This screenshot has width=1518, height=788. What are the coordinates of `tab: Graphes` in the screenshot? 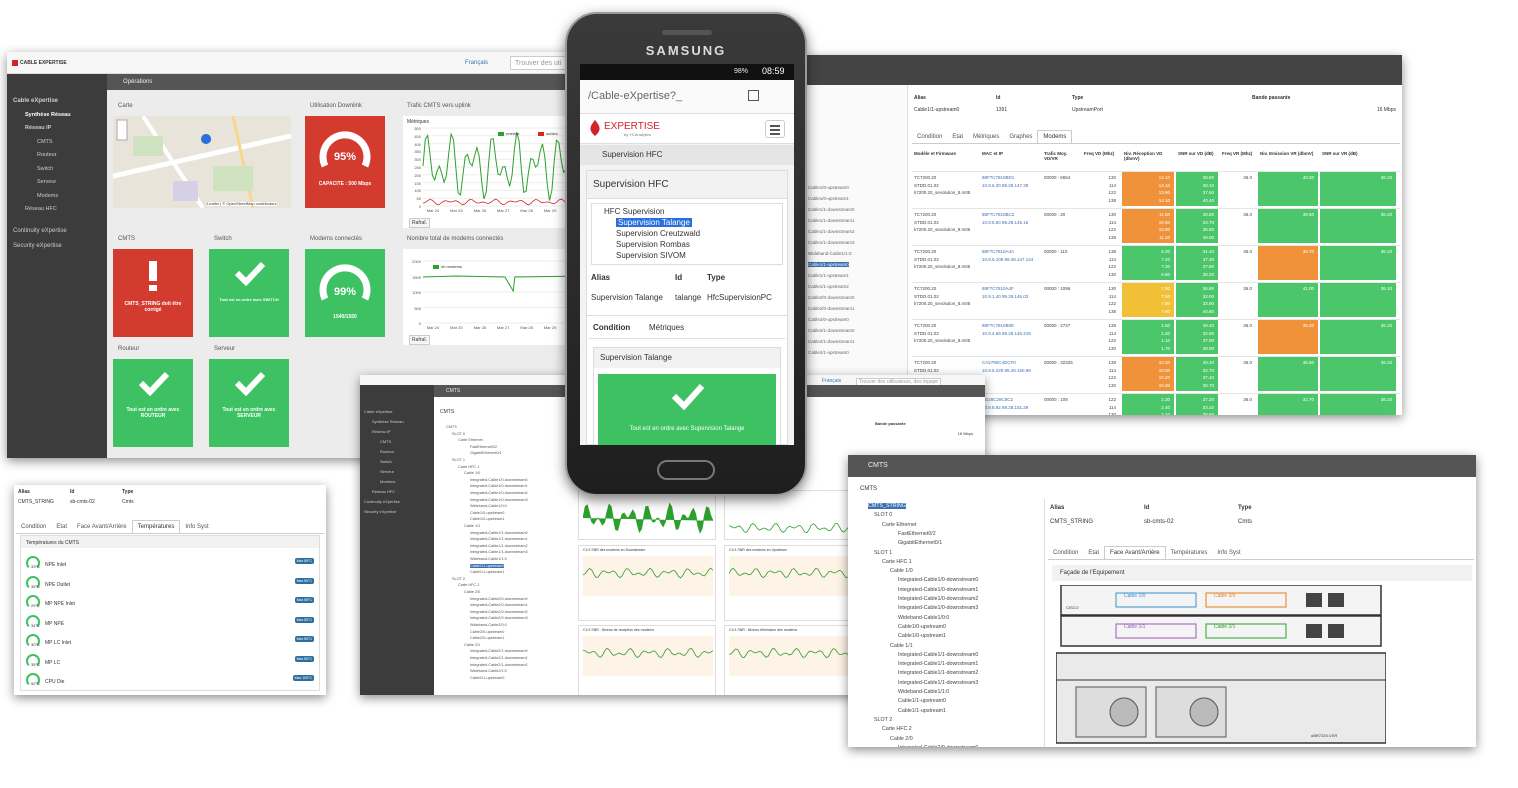 It's located at (1021, 137).